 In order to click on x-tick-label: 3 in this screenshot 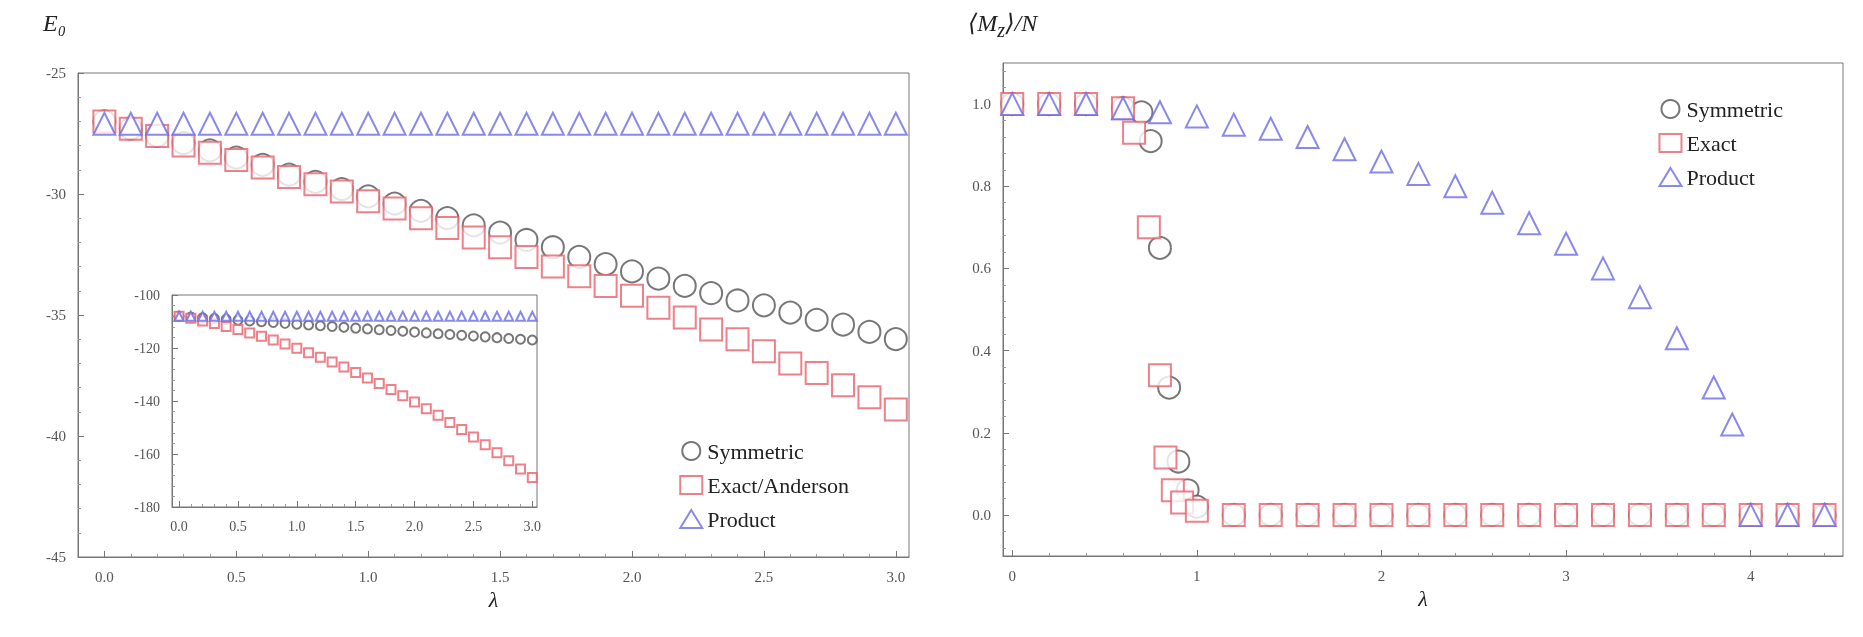, I will do `click(1566, 575)`.